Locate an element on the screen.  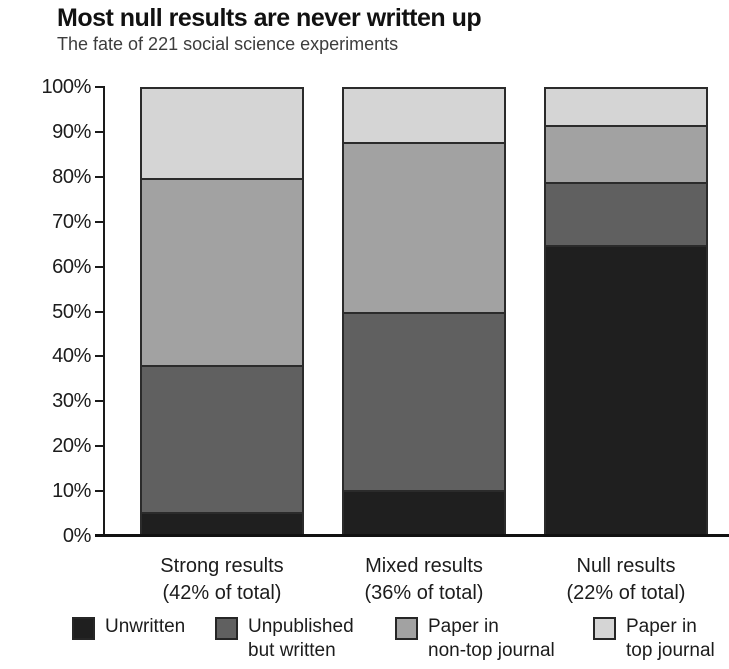
x-category-label: Mixed results (36% of total) is located at coordinates (424, 579).